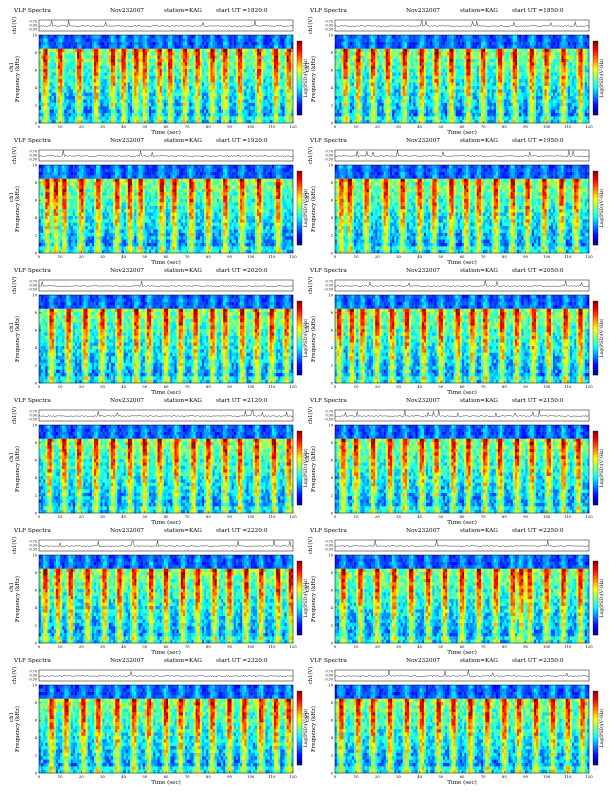 The height and width of the screenshot is (792, 612). I want to click on waveform-frame, so click(166, 415).